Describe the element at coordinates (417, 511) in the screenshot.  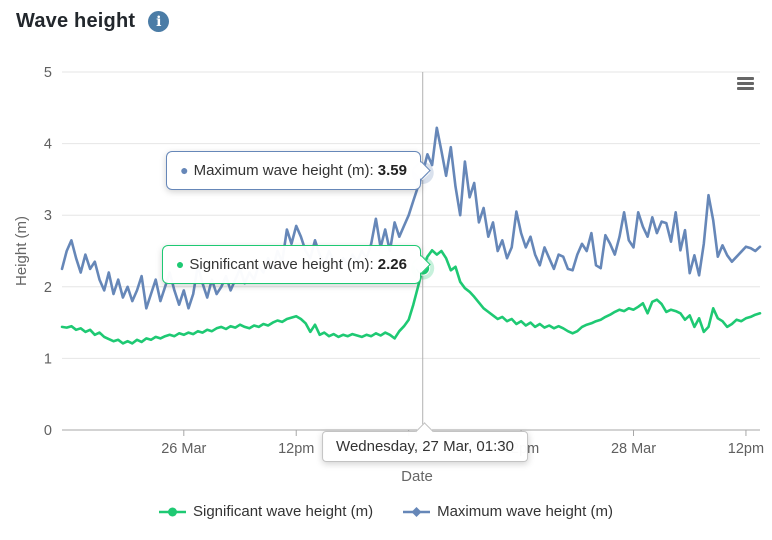
I see `legend-marker-diamond-icon` at that location.